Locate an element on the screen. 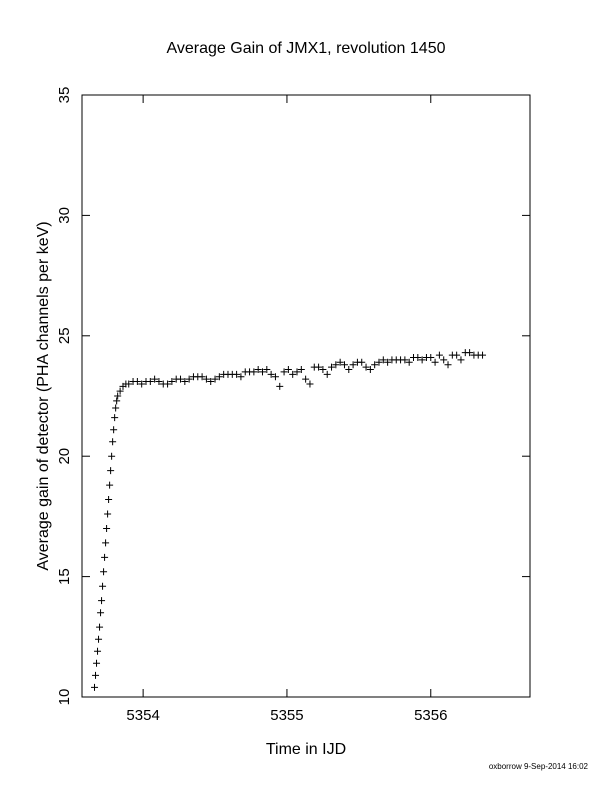  x-axis-label: Time in IJD is located at coordinates (306, 749).